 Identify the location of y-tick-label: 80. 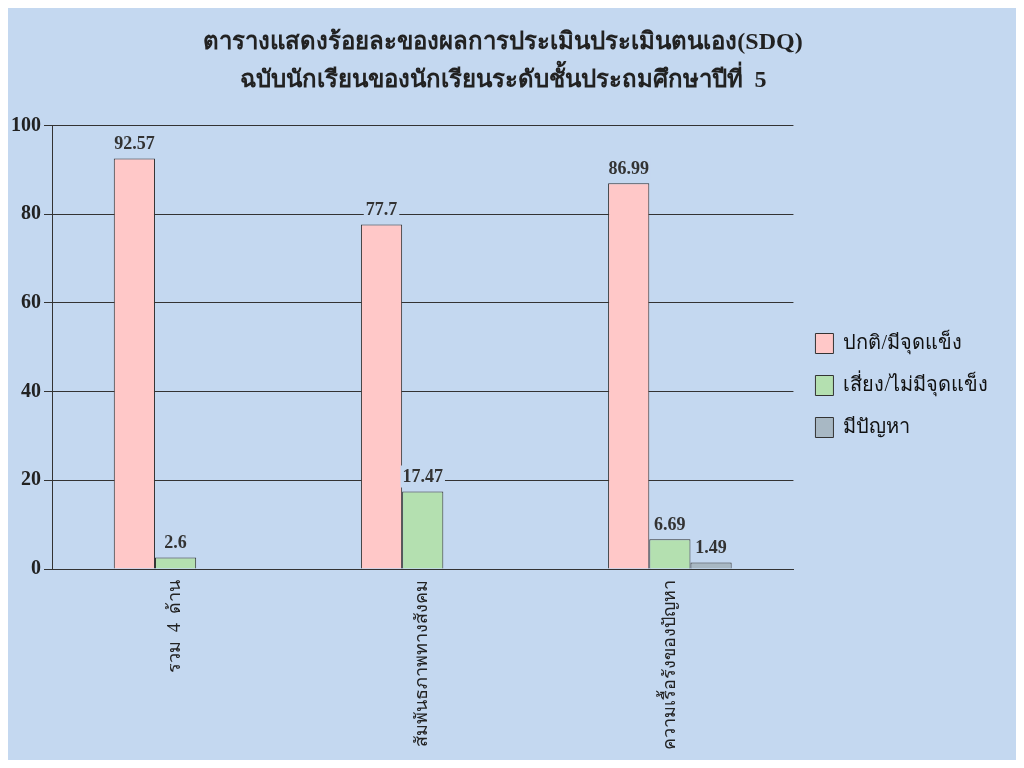
(31, 212).